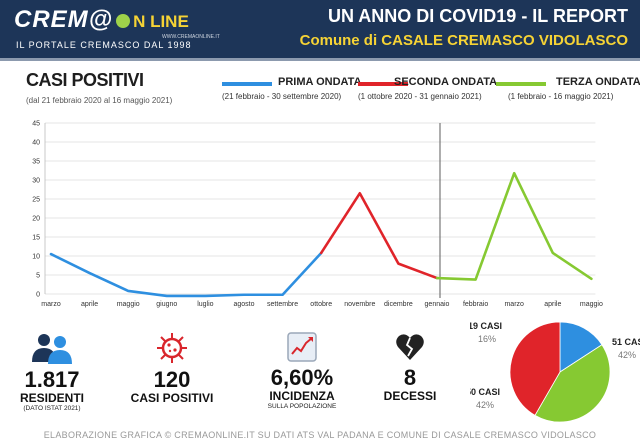 The image size is (640, 448). Describe the element at coordinates (36, 162) in the screenshot. I see `y-tick-label: 35` at that location.